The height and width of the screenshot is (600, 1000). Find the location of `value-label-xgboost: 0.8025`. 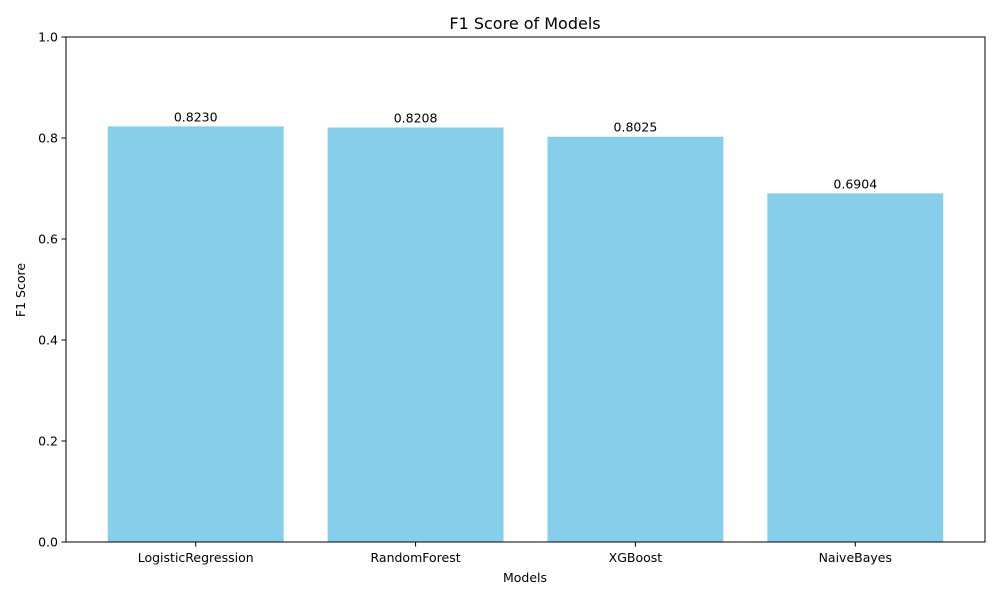

value-label-xgboost: 0.8025 is located at coordinates (636, 127).